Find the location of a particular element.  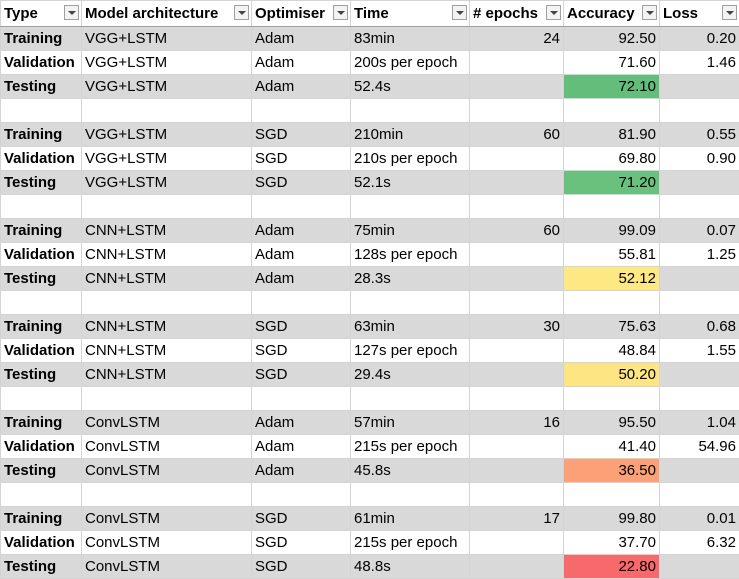

cell-epochs: 30 is located at coordinates (517, 327).